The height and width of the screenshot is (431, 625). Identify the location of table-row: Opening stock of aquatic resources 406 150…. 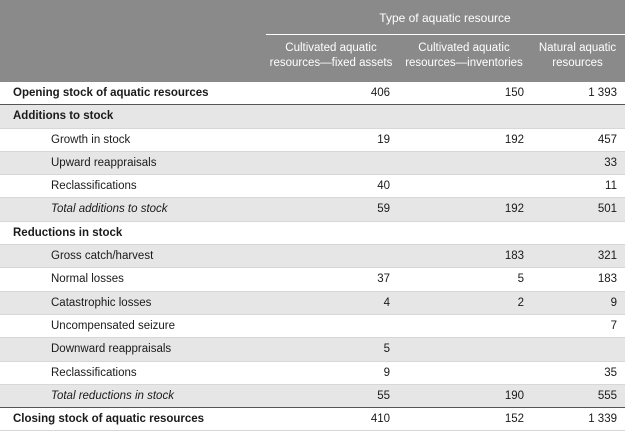
(312, 94).